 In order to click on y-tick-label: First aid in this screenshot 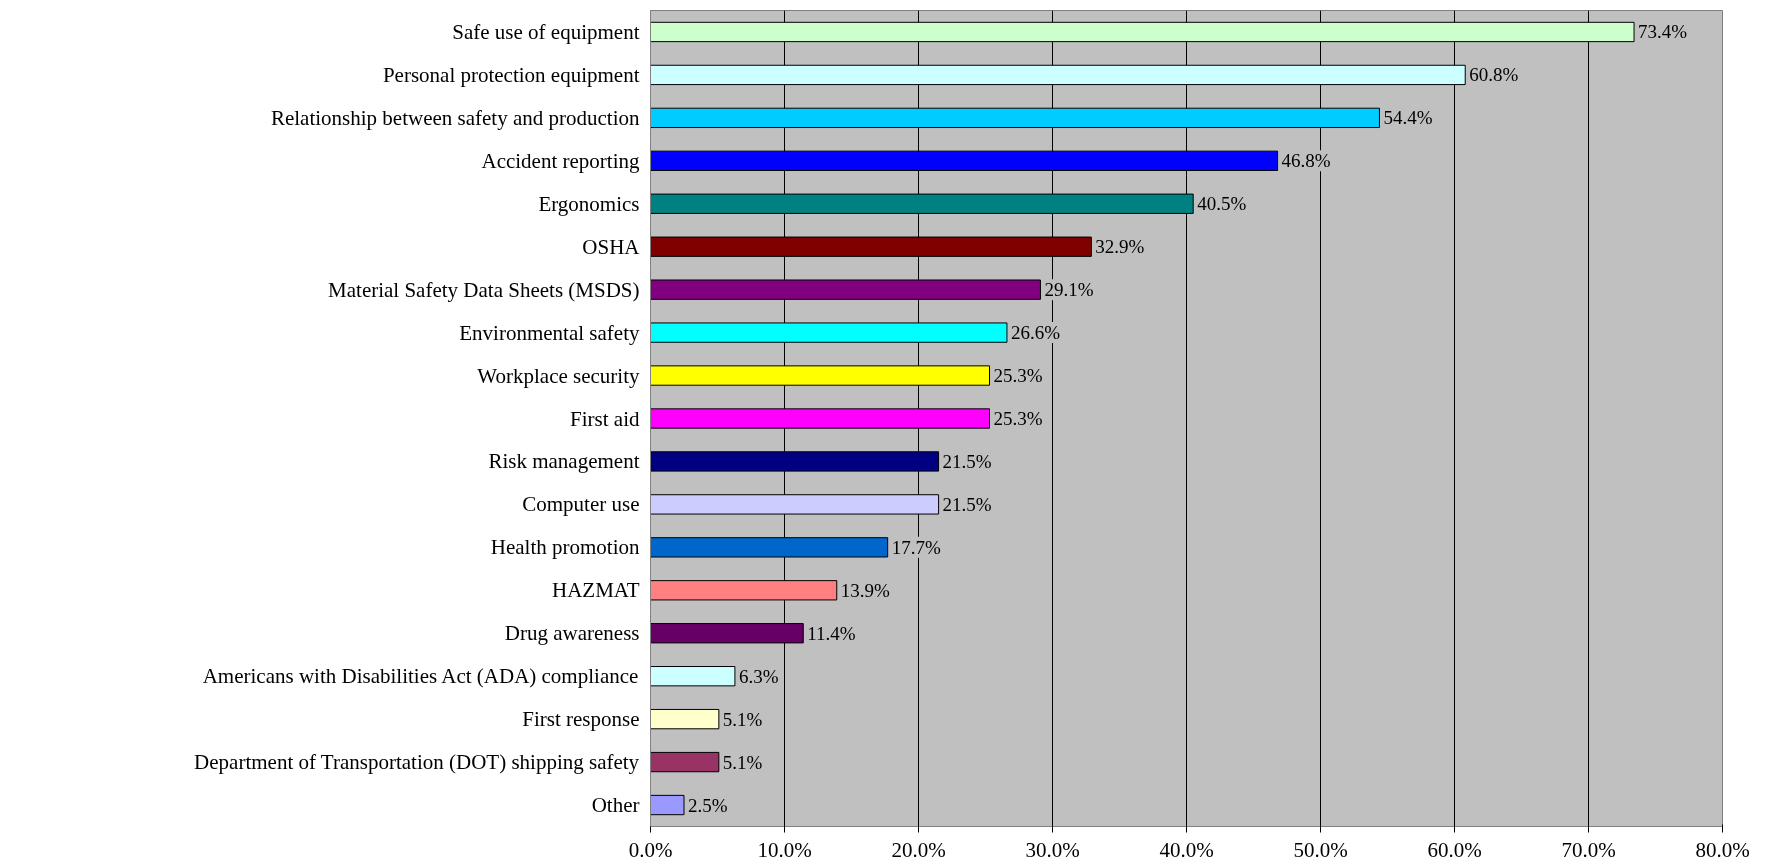, I will do `click(605, 418)`.